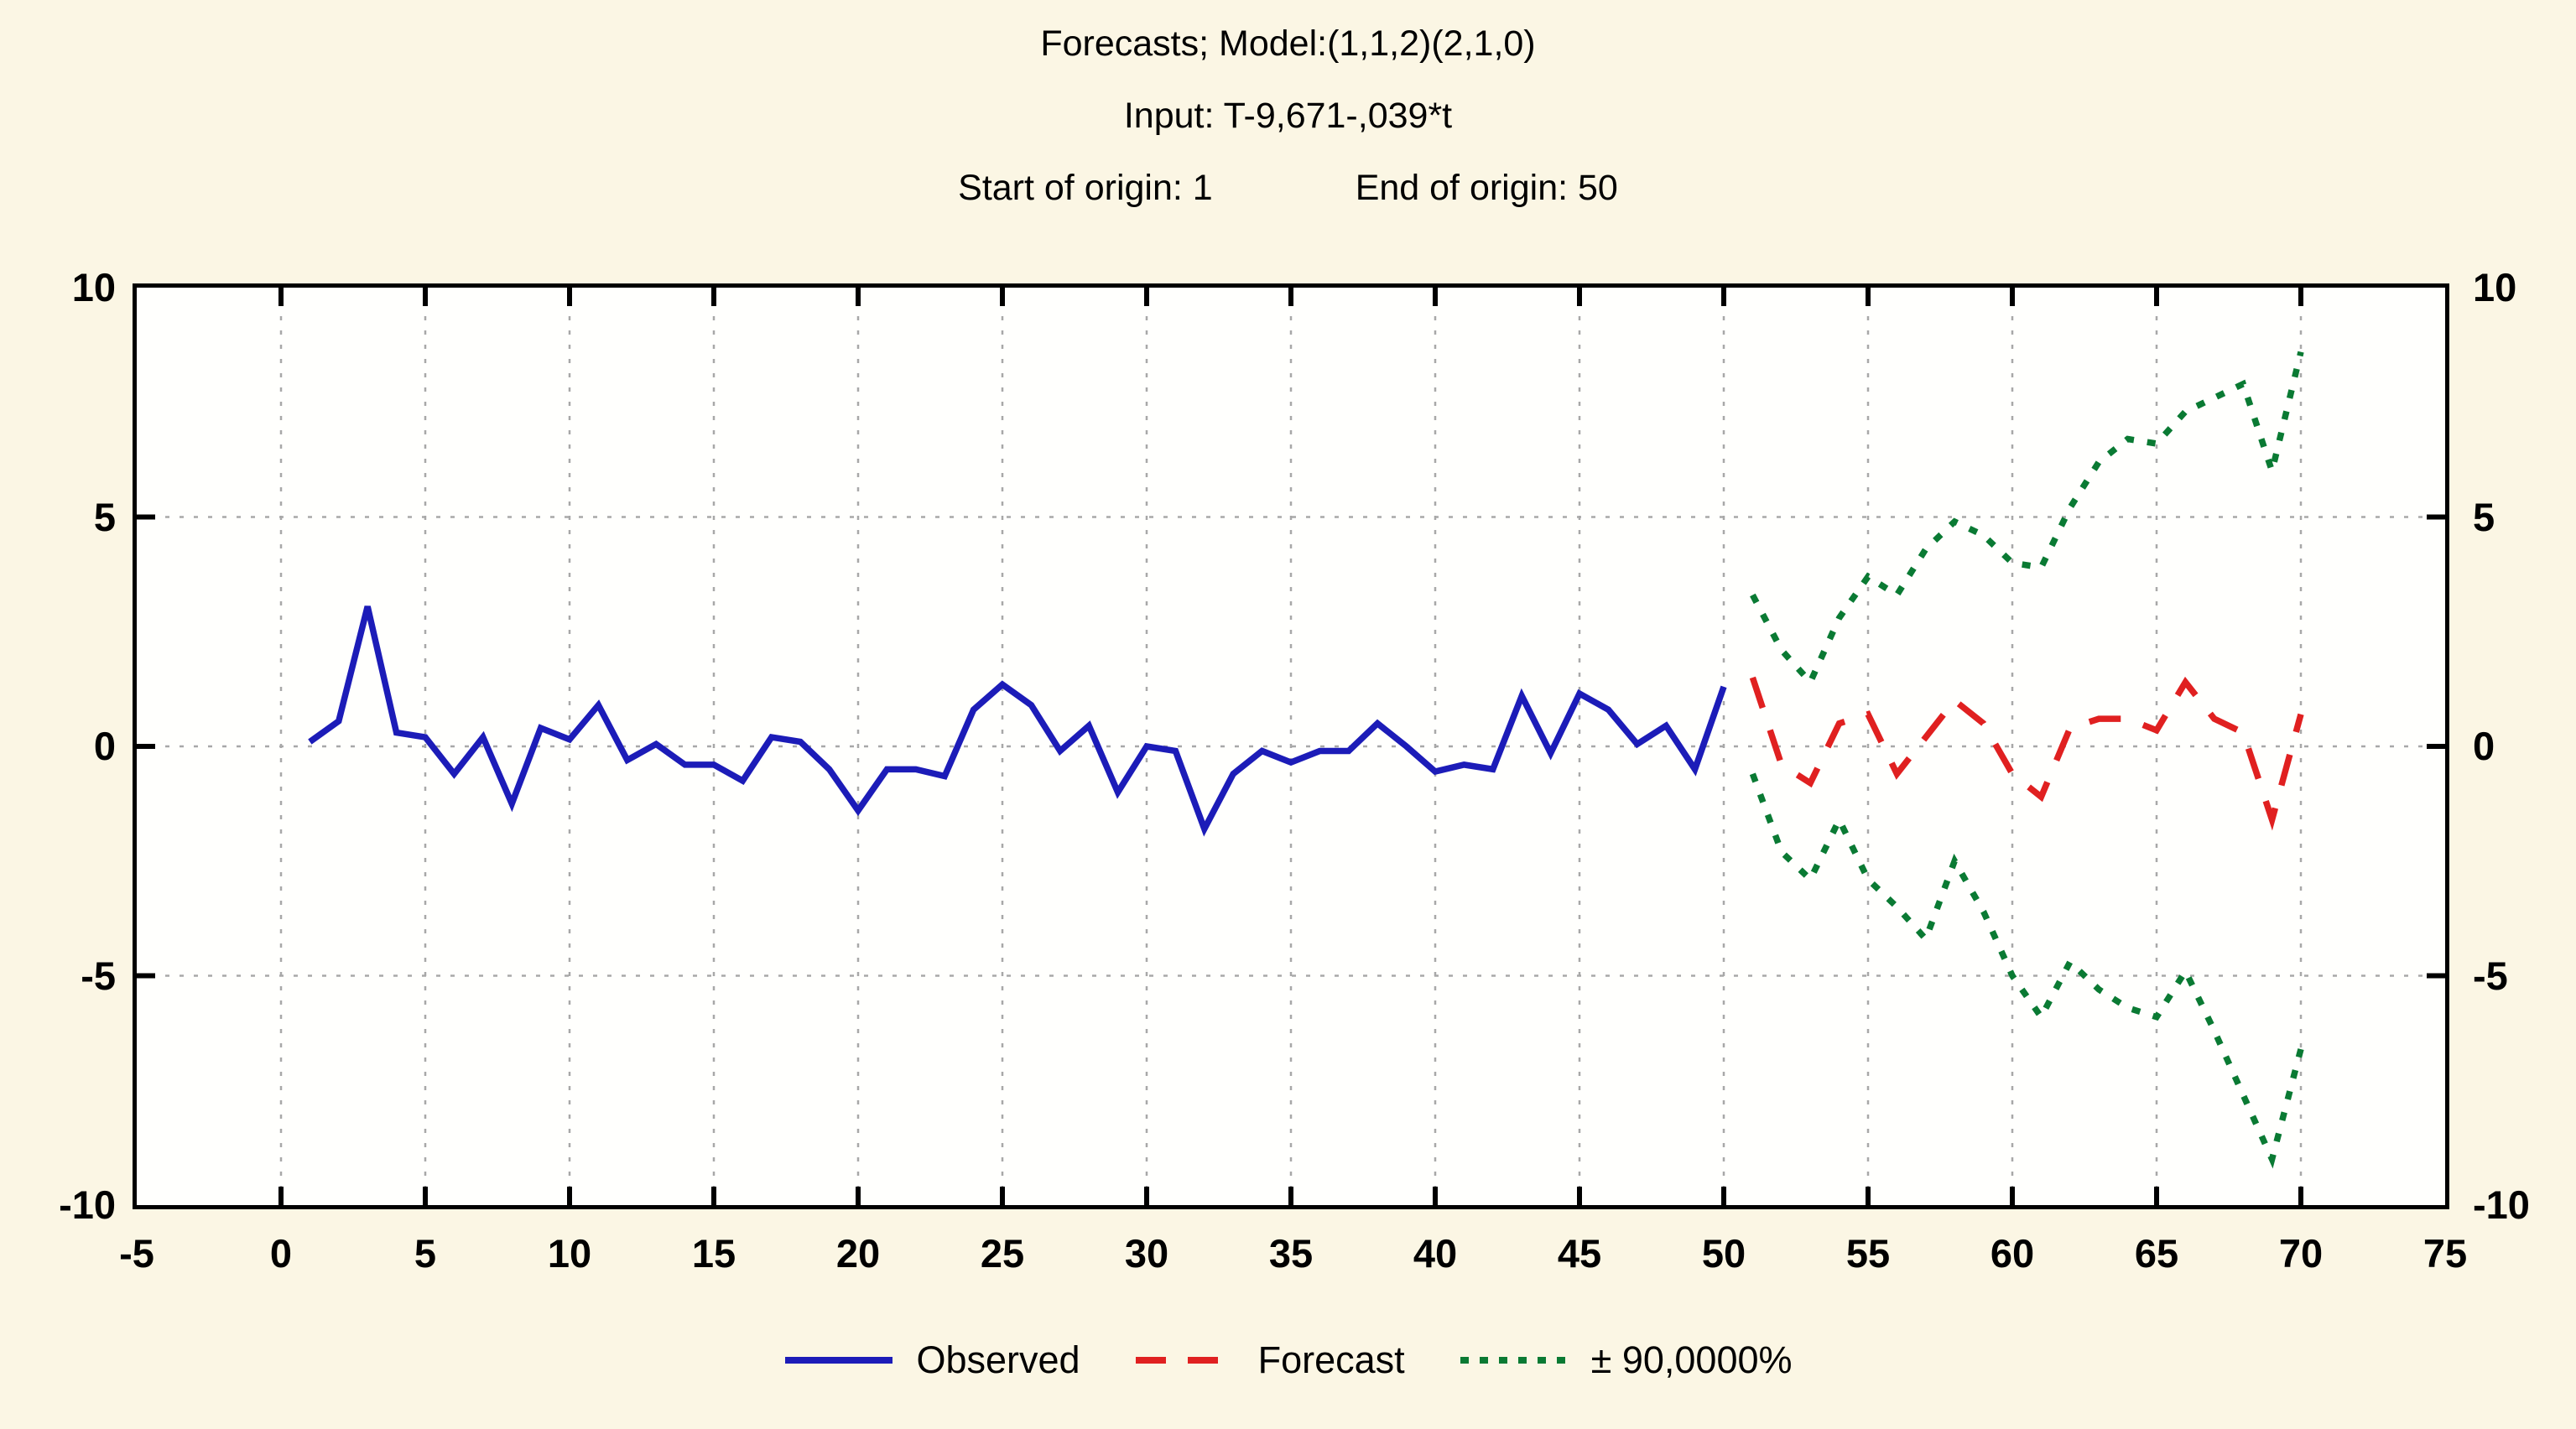 The width and height of the screenshot is (2576, 1429). Describe the element at coordinates (1514, 1360) in the screenshot. I see `confidence-dot-icon` at that location.